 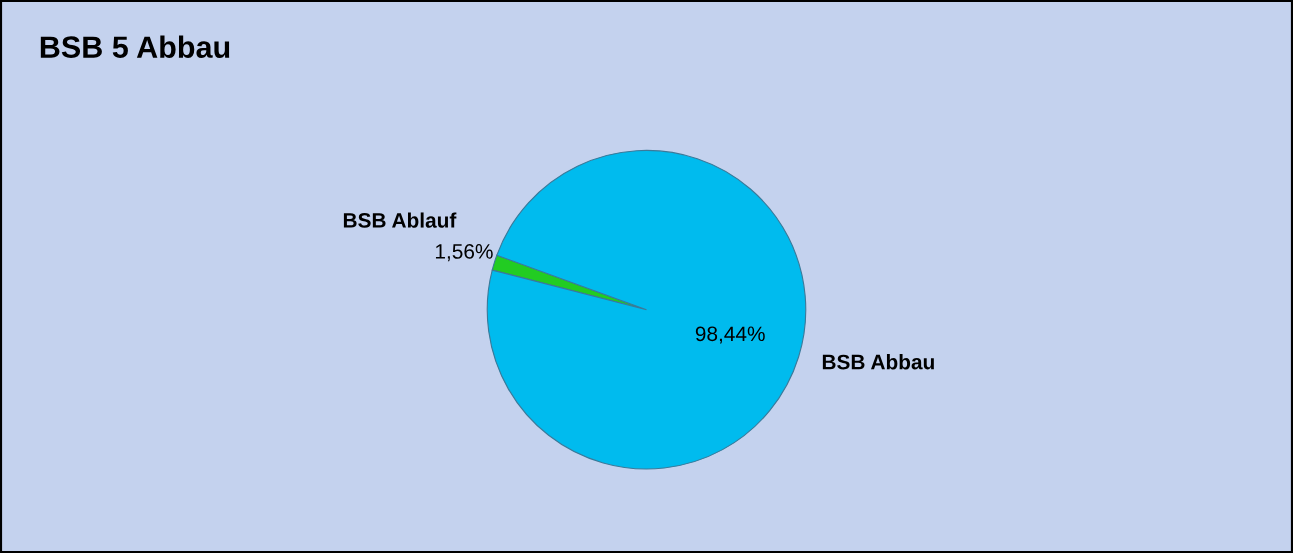 What do you see at coordinates (730, 335) in the screenshot?
I see `data-label: 98,44%` at bounding box center [730, 335].